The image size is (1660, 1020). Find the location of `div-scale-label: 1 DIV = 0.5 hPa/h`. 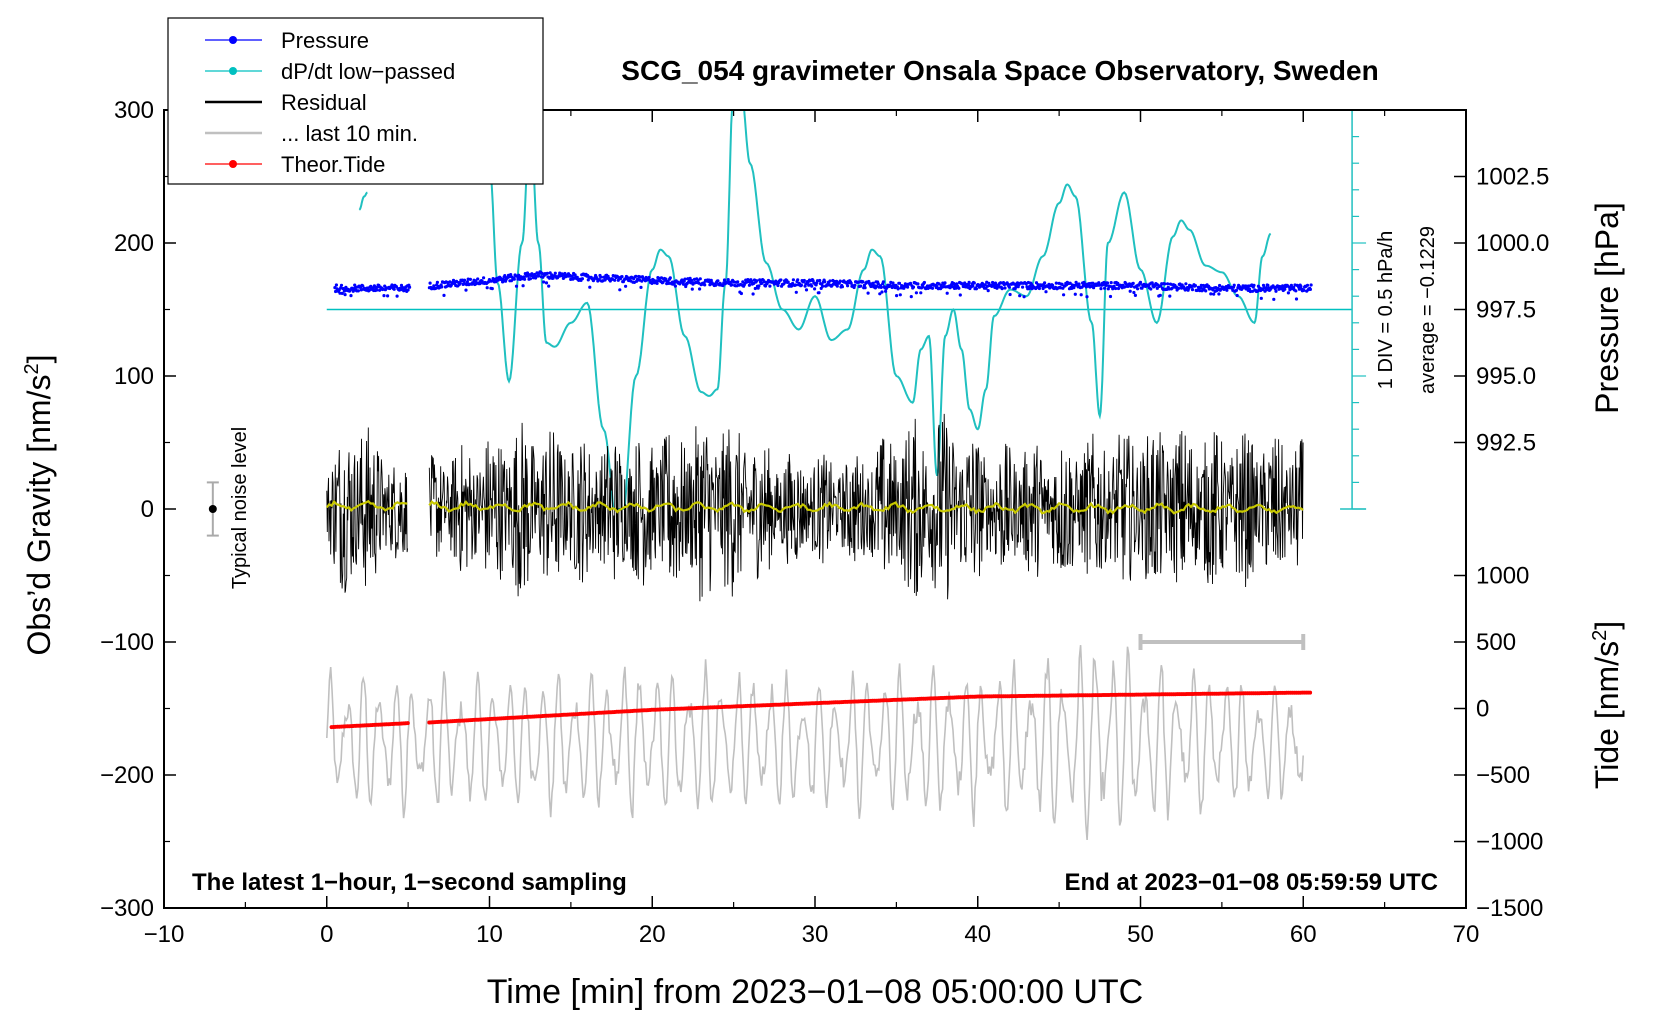

div-scale-label: 1 DIV = 0.5 hPa/h is located at coordinates (1386, 310).